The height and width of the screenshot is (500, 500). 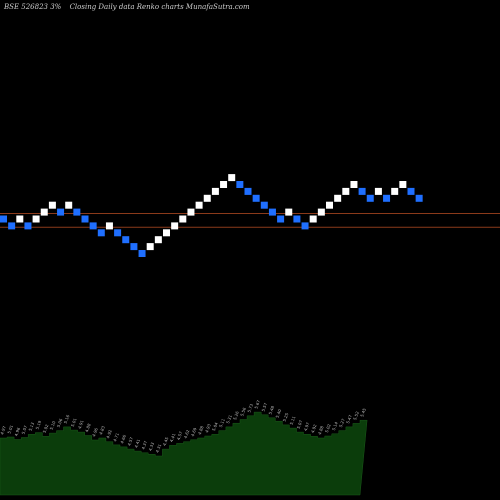 What do you see at coordinates (123, 439) in the screenshot?
I see `area-value-label: 4.66` at bounding box center [123, 439].